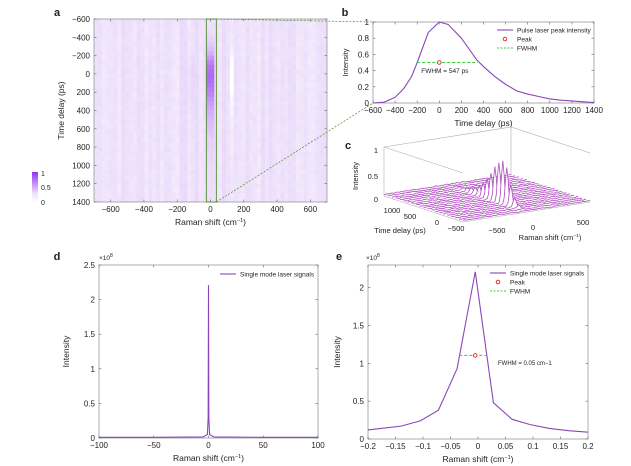 The width and height of the screenshot is (631, 466). Describe the element at coordinates (81, 184) in the screenshot. I see `y-tick-label: 1200` at that location.